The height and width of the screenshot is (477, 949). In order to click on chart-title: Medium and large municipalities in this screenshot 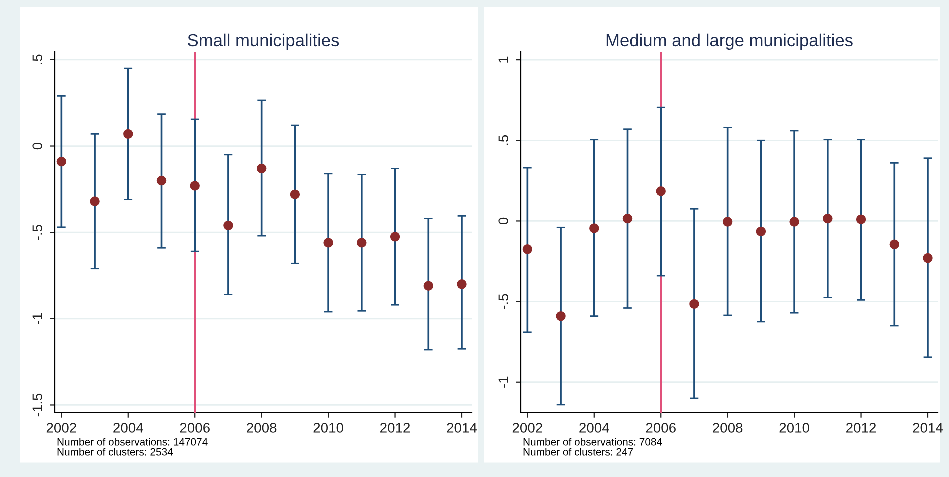, I will do `click(729, 42)`.